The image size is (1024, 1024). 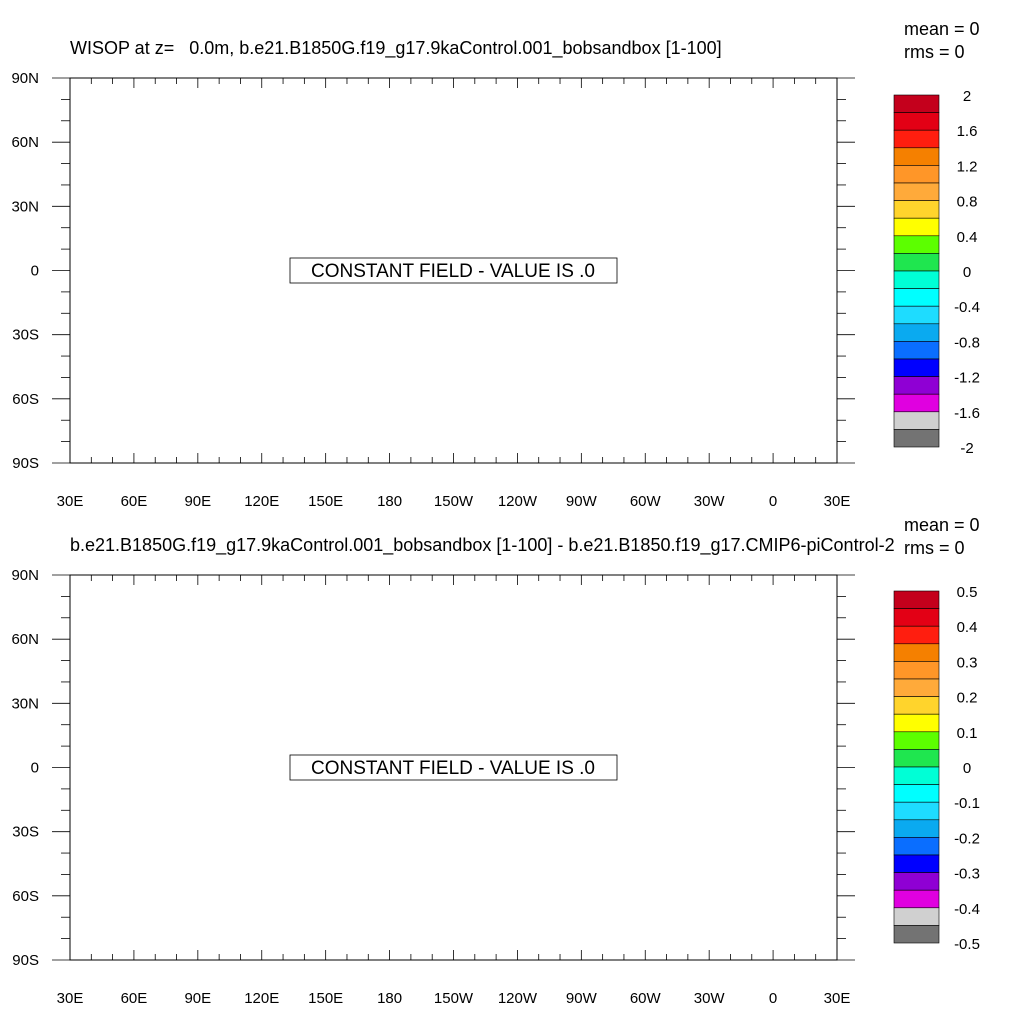 I want to click on colorbar-label: 2, so click(x=967, y=96).